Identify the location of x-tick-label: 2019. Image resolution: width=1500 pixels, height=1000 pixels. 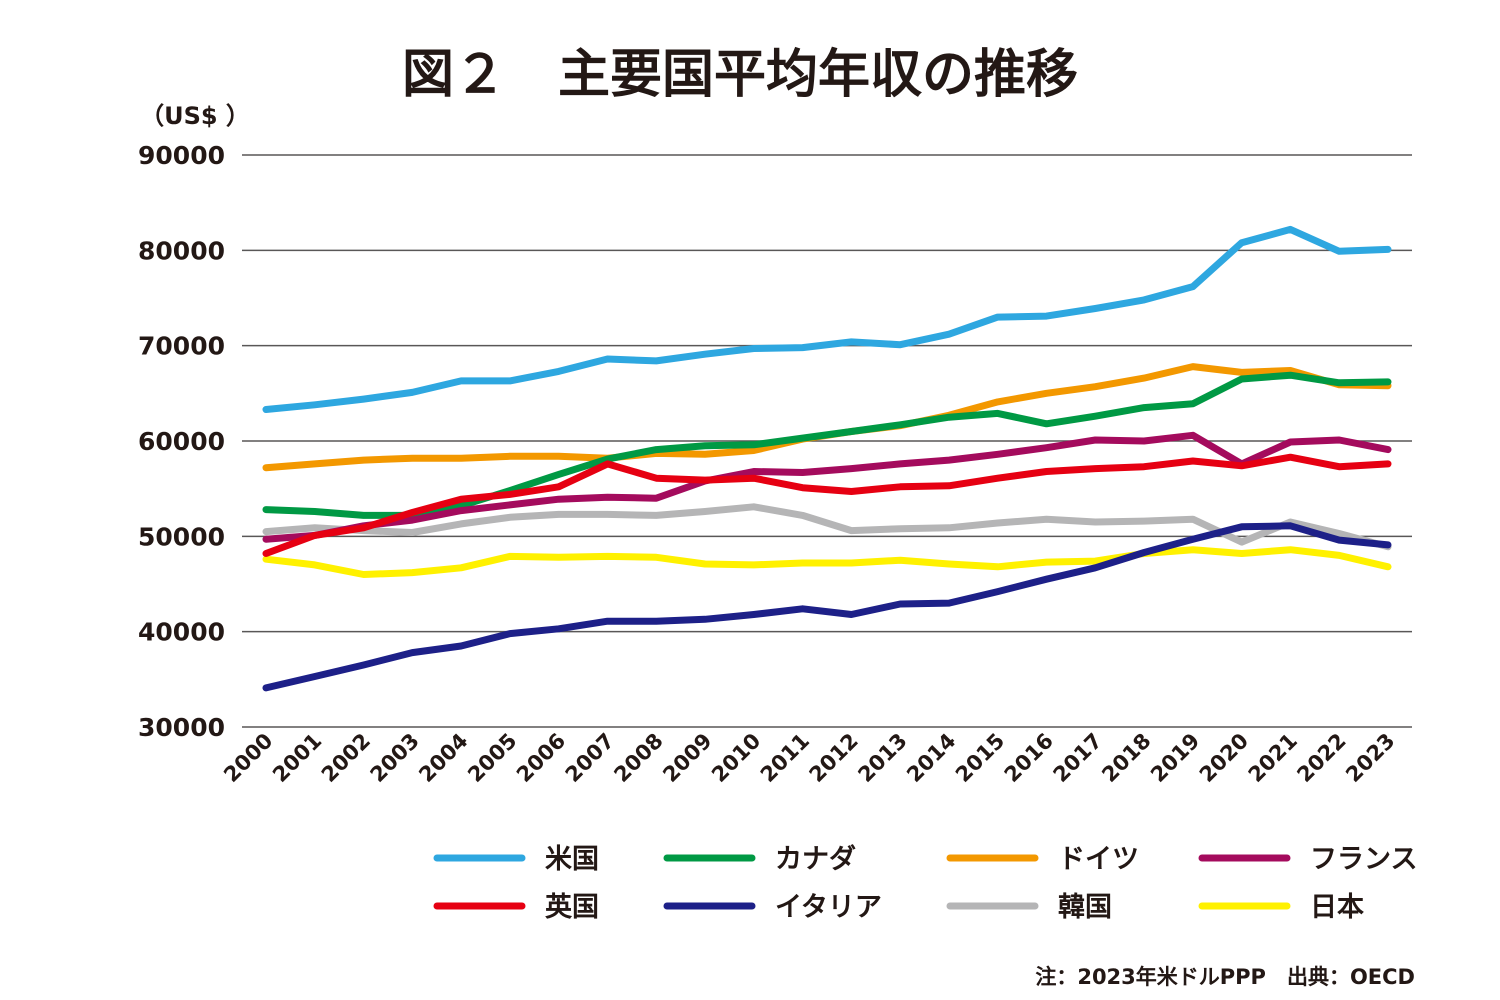
(1175, 758).